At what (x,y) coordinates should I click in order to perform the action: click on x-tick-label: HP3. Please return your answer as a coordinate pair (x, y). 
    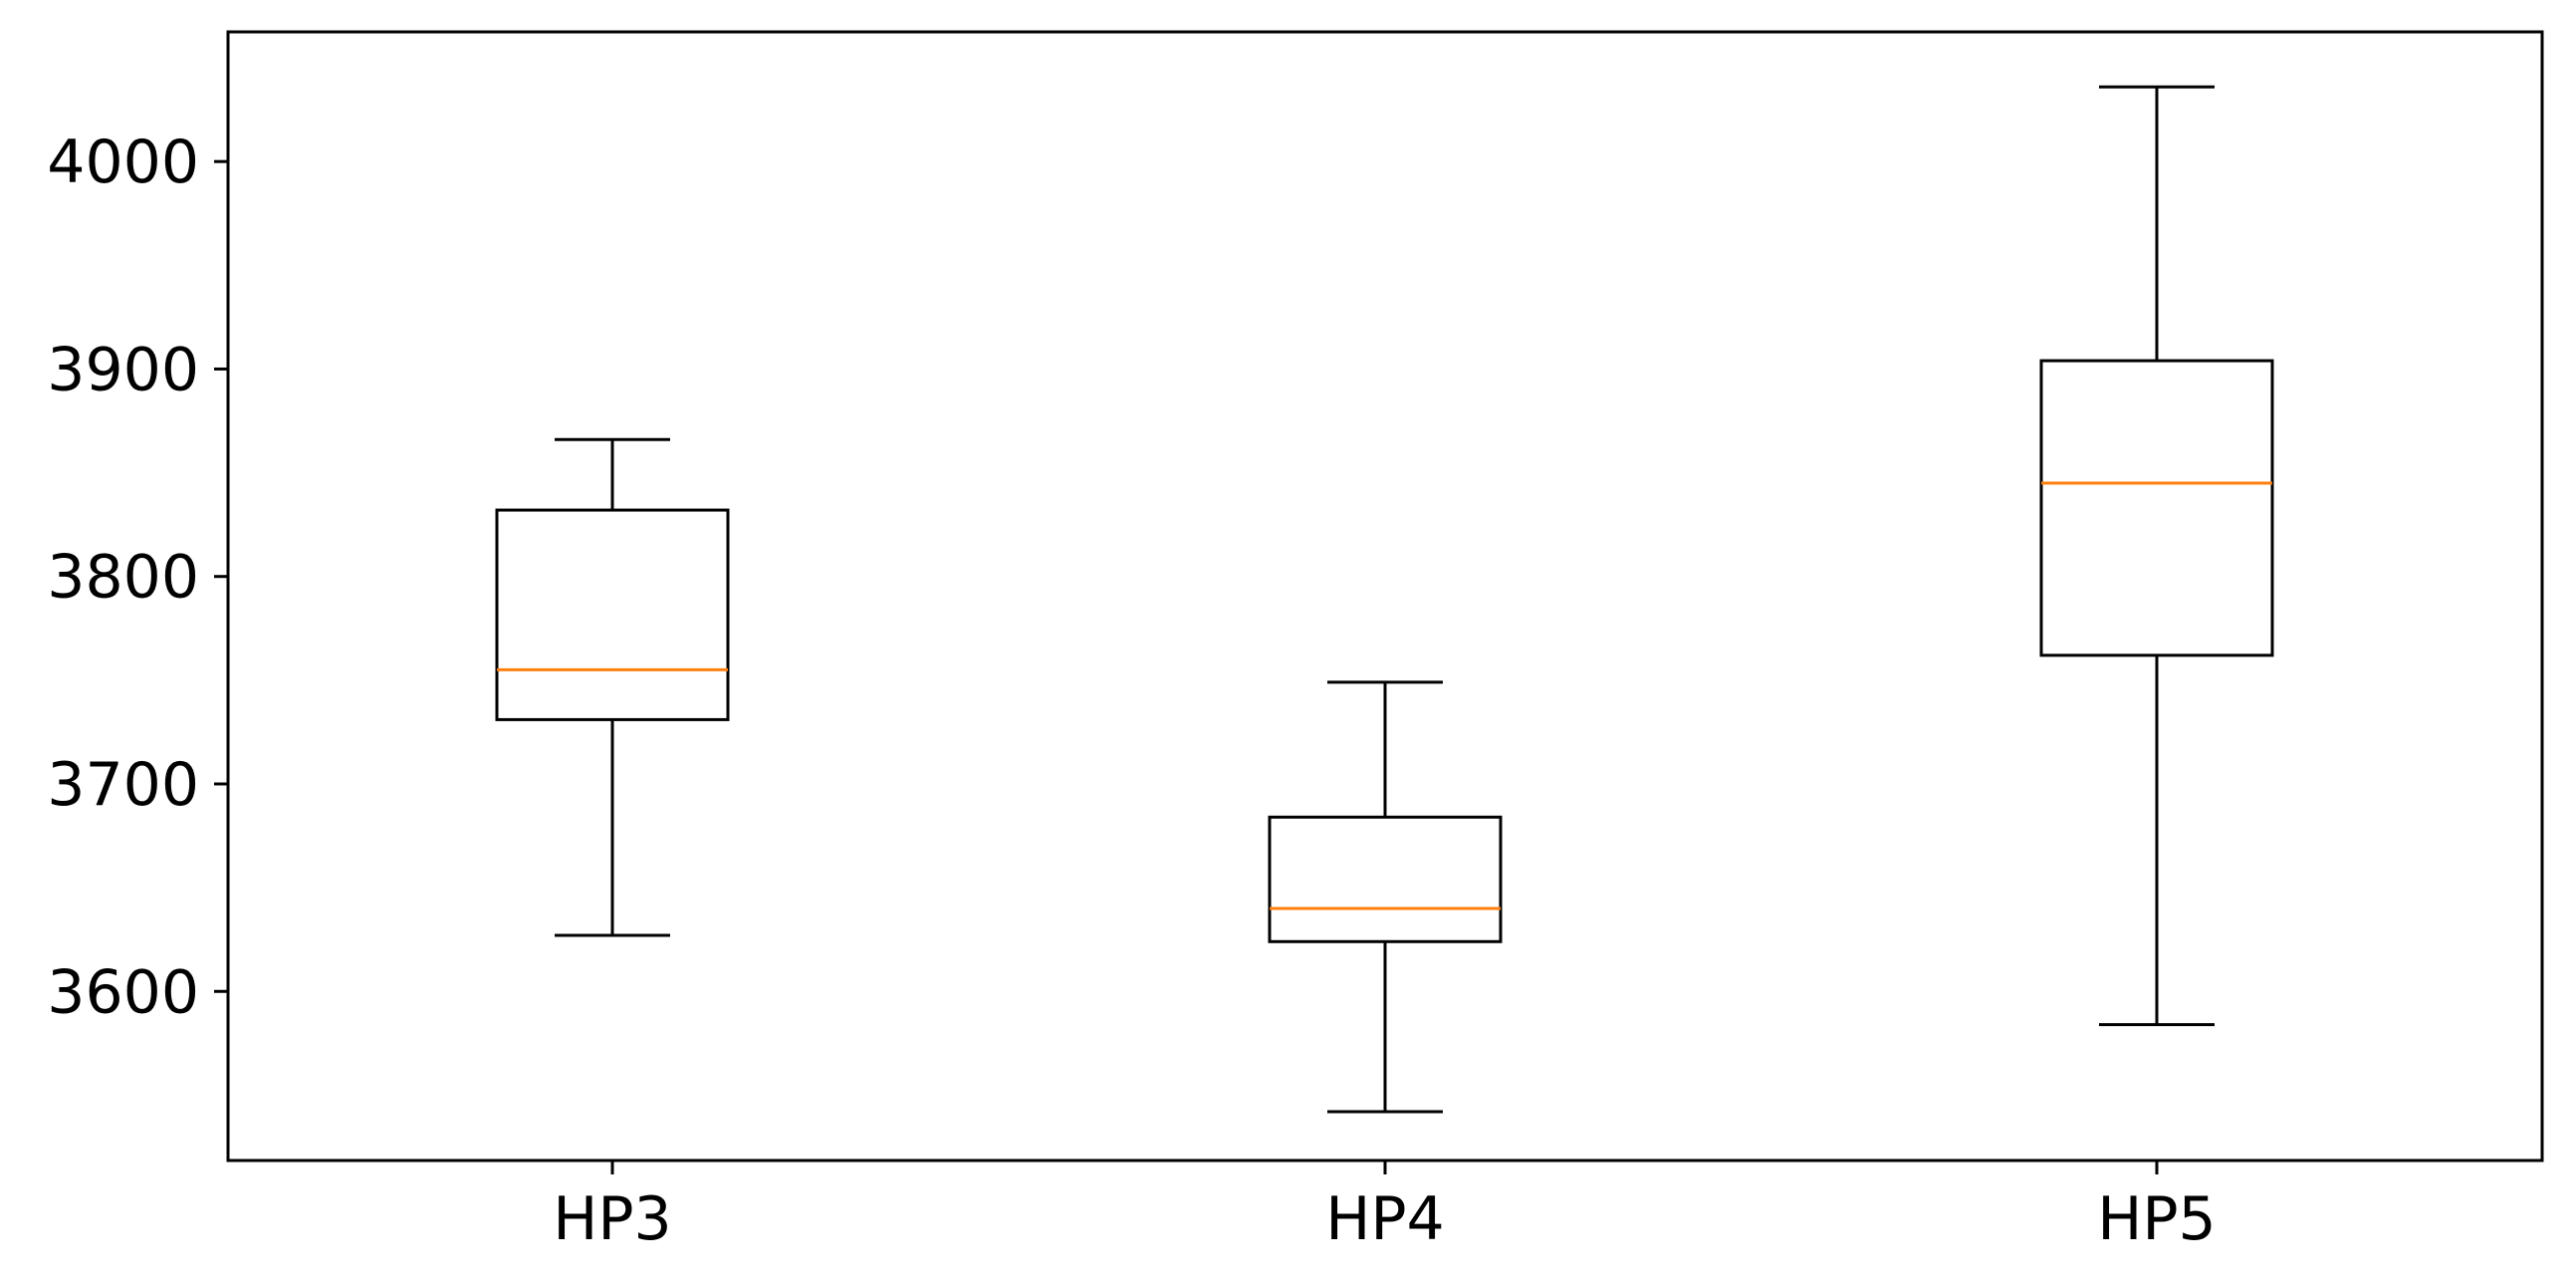
    Looking at the image, I should click on (612, 1219).